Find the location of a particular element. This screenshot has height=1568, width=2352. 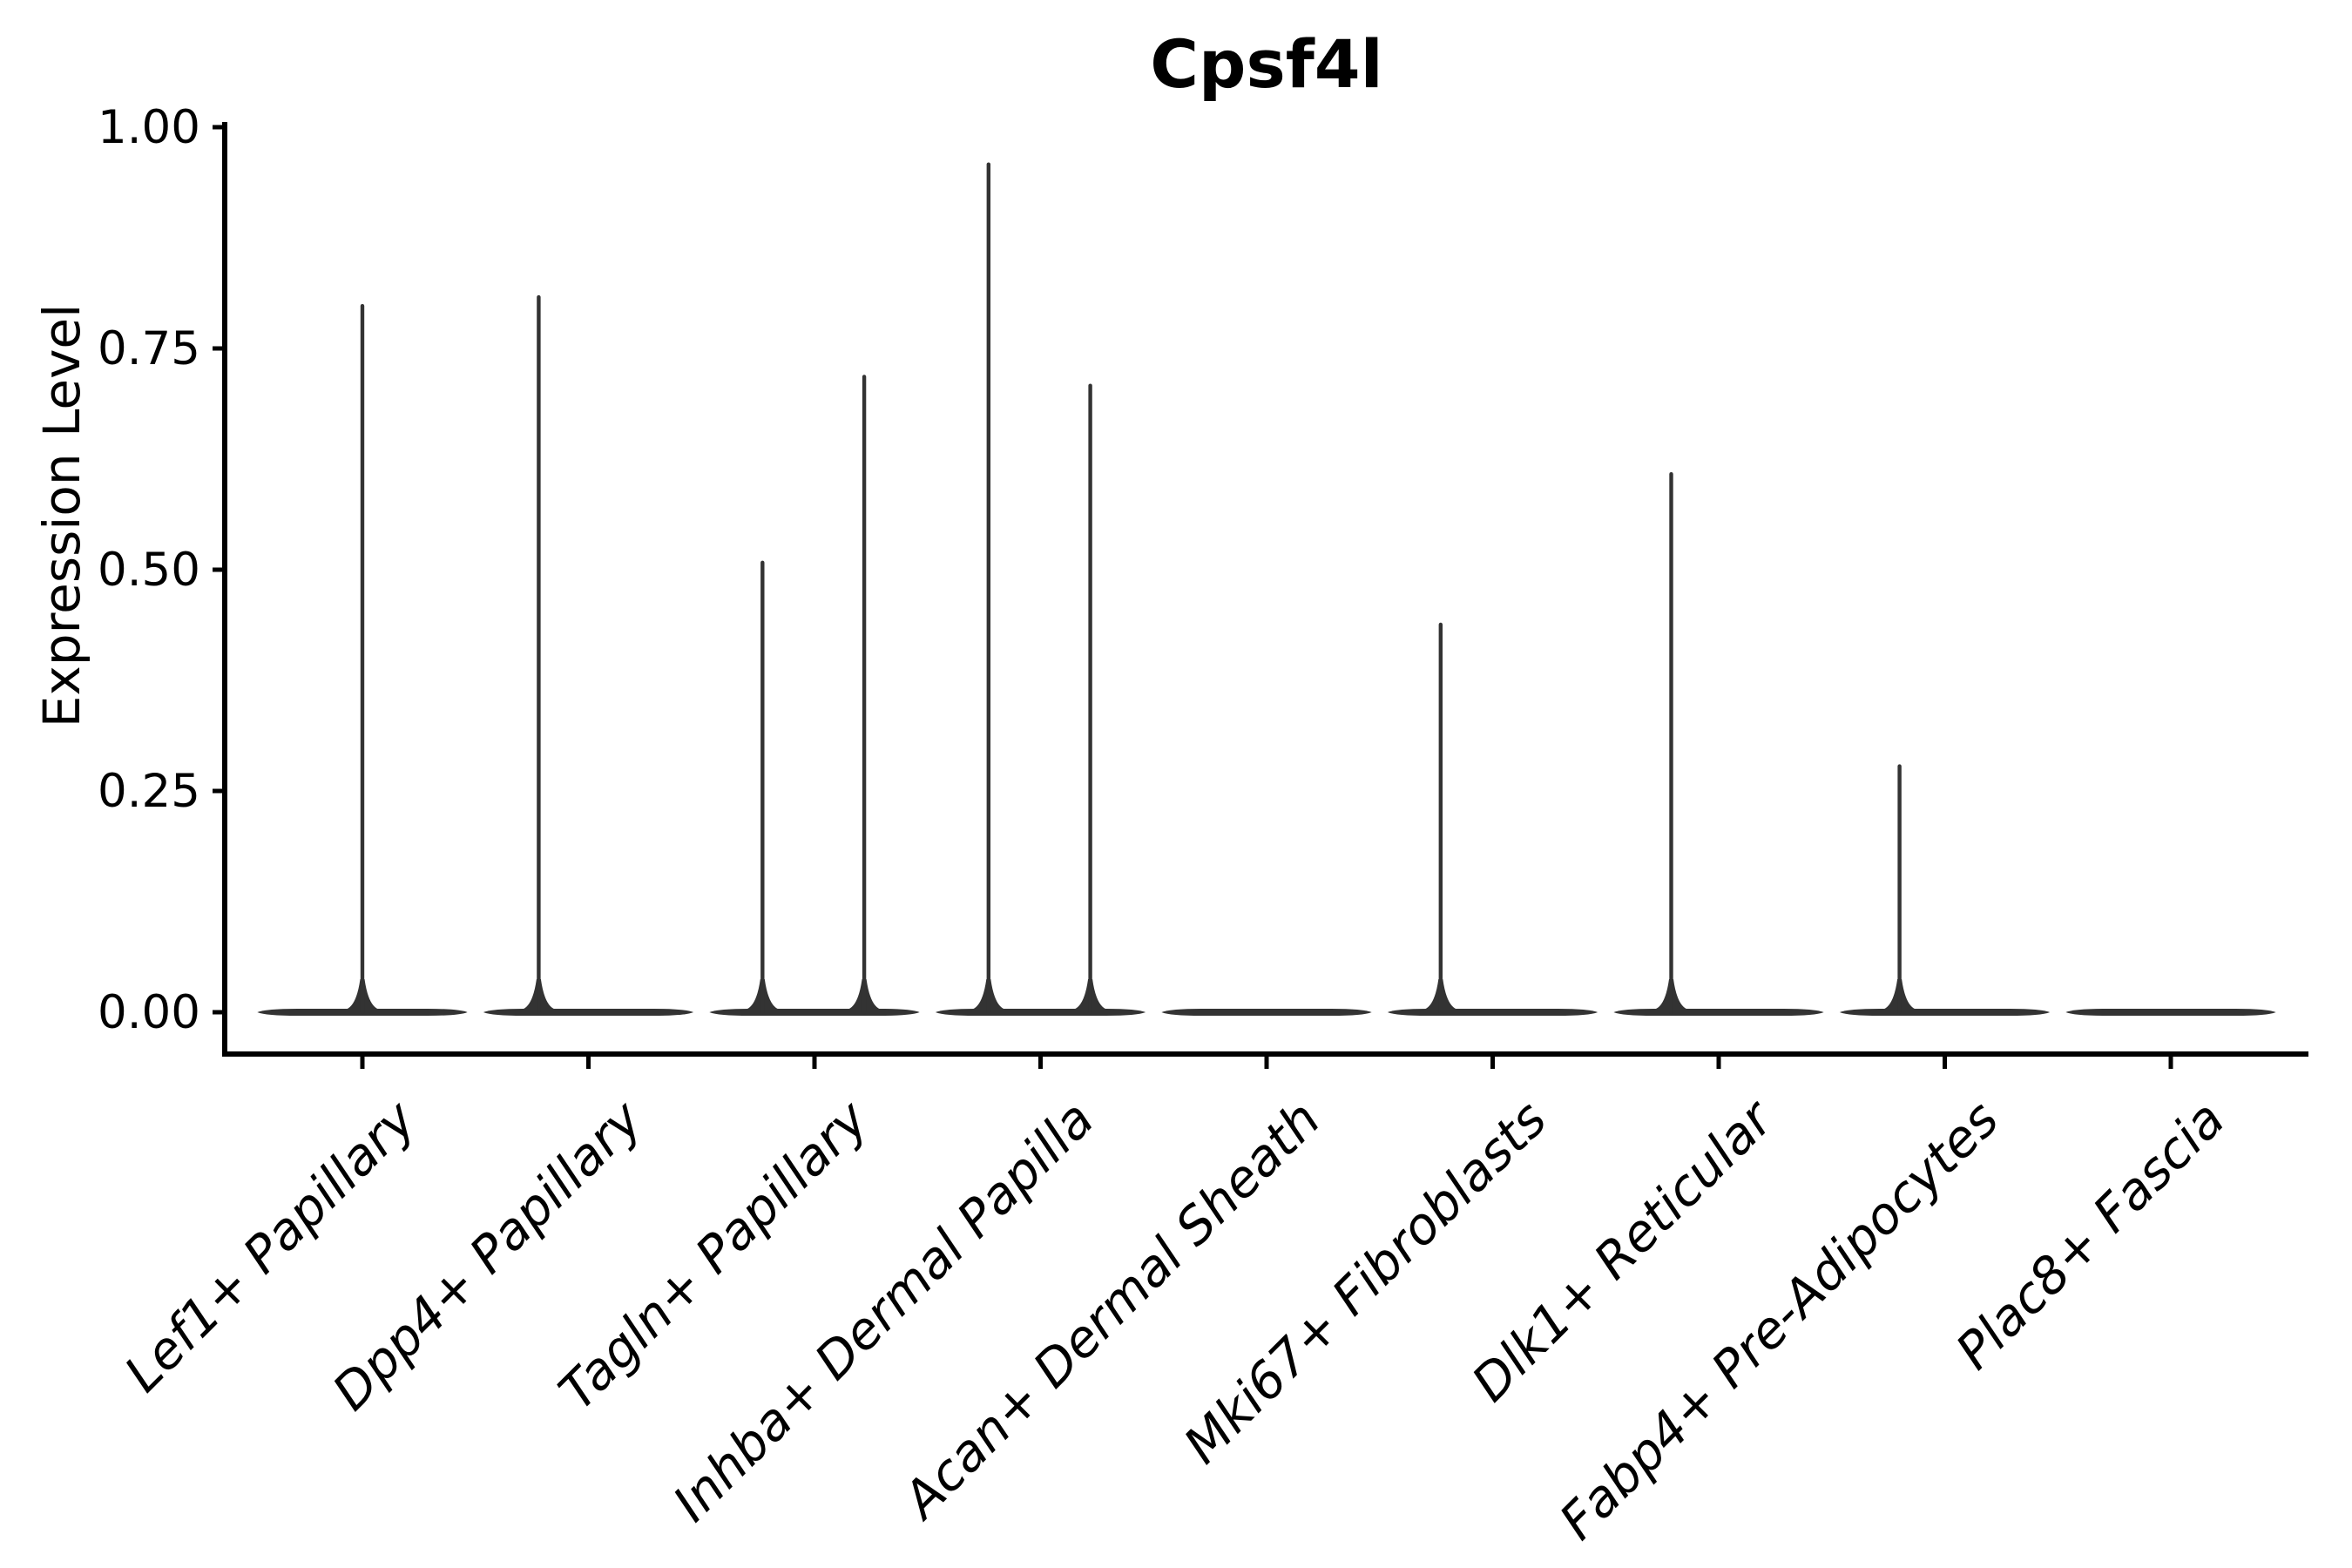

y-tick-label: 1.00 is located at coordinates (148, 127).